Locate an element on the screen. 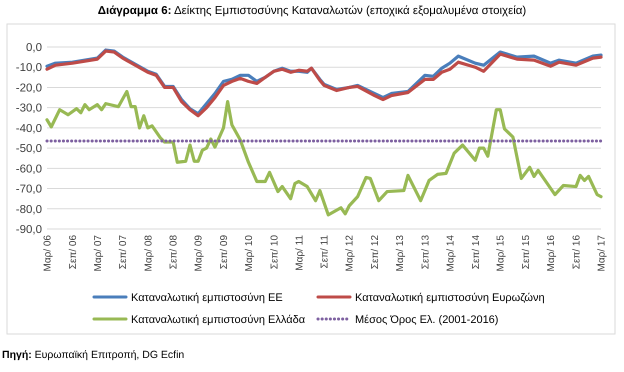 Image resolution: width=624 pixels, height=372 pixels. x-tick-label: Μαρ/ 15 is located at coordinates (501, 253).